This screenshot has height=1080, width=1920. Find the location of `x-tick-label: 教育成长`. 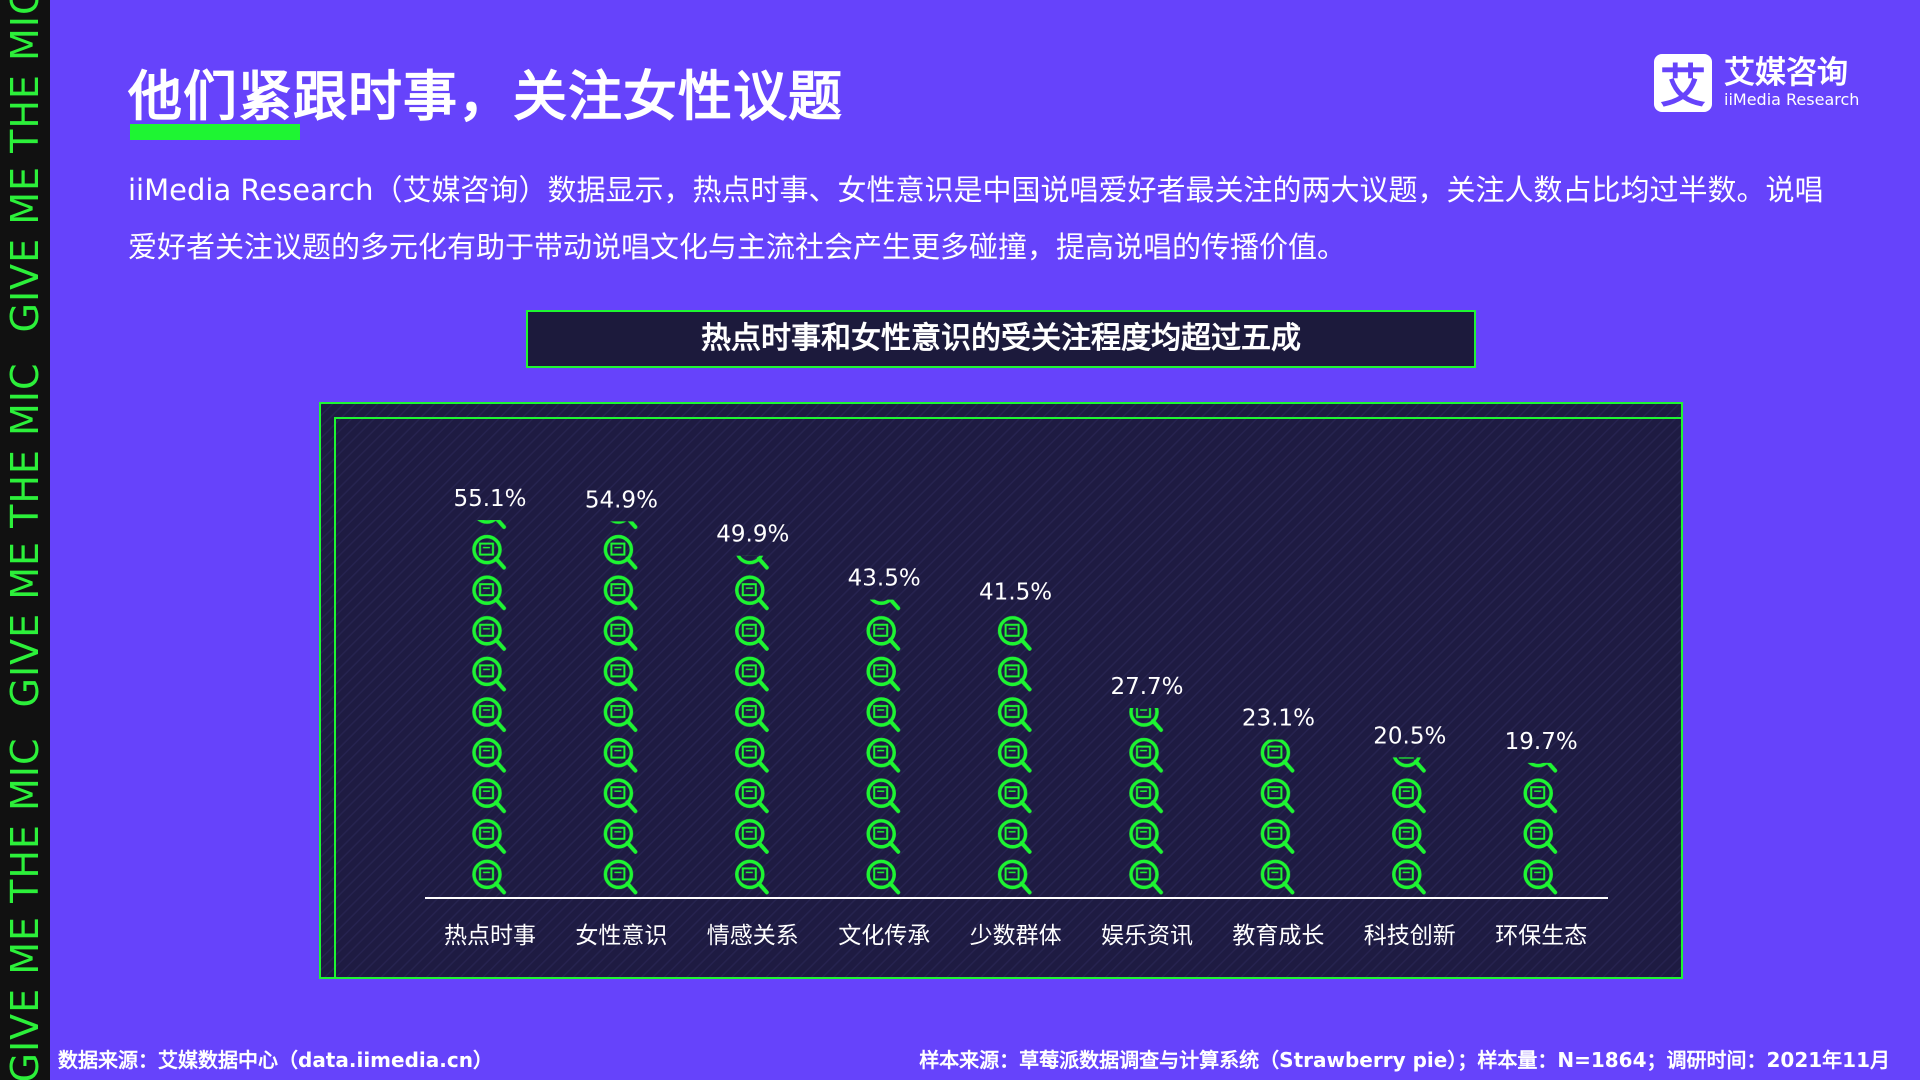

x-tick-label: 教育成长 is located at coordinates (1278, 936).